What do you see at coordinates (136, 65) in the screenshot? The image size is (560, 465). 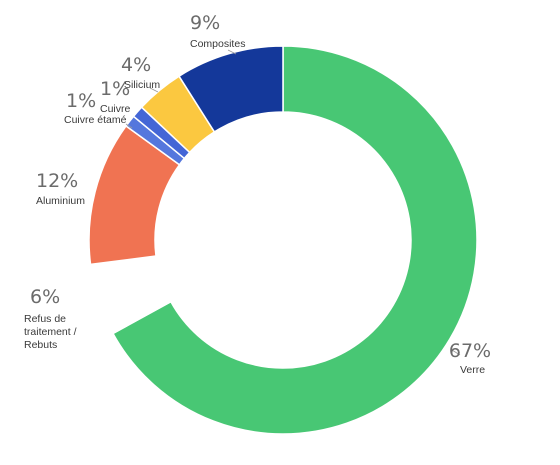 I see `slice-pct-silicium: 4%` at bounding box center [136, 65].